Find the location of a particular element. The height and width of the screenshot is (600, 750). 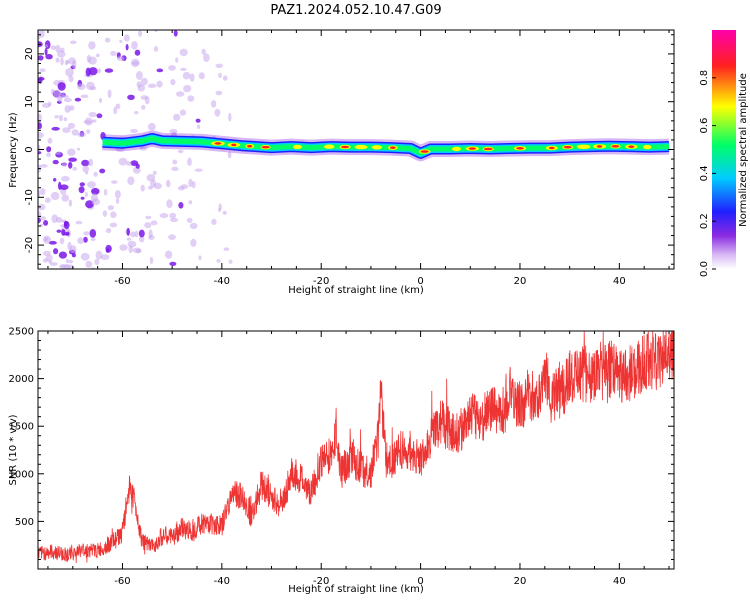

snr-y-axis-label: SNR (10 * v/v) is located at coordinates (13, 449).